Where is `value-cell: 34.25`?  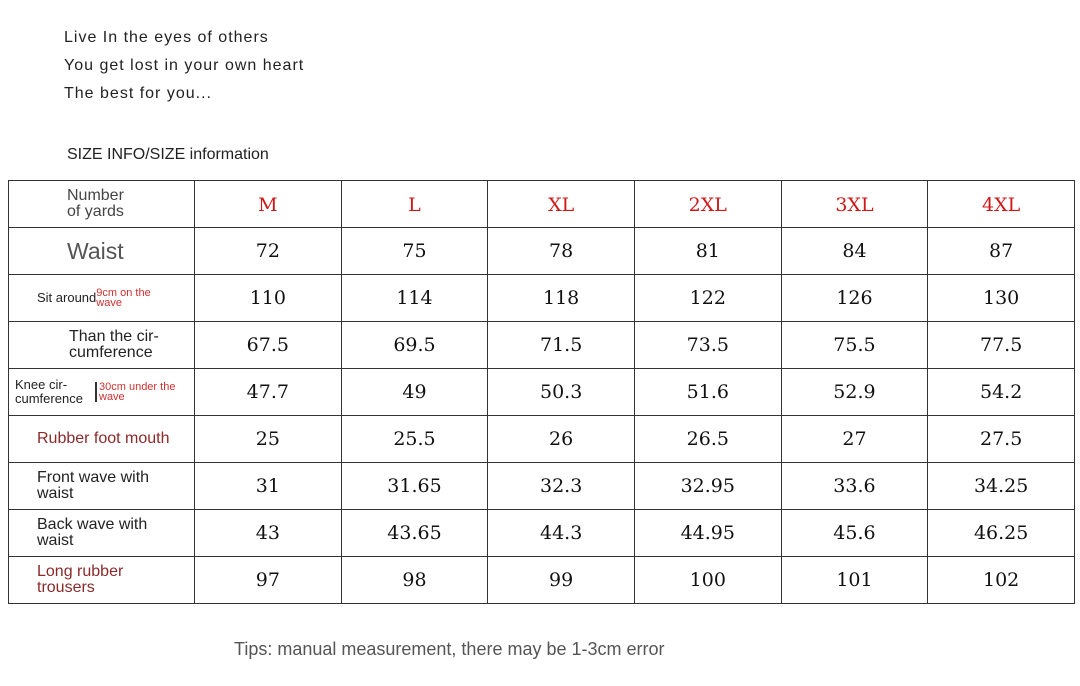 value-cell: 34.25 is located at coordinates (1001, 486).